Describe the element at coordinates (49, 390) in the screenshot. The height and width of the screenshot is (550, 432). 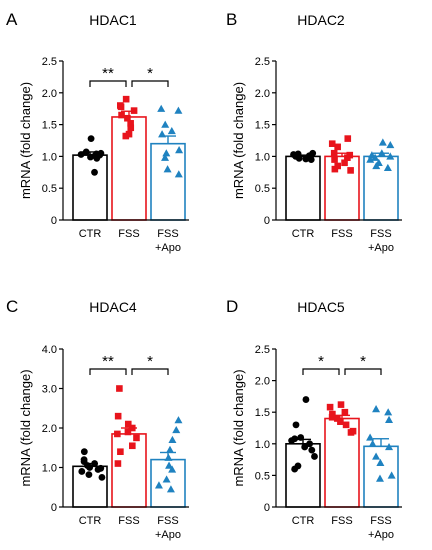
I see `y-tick-label: 3.0` at that location.